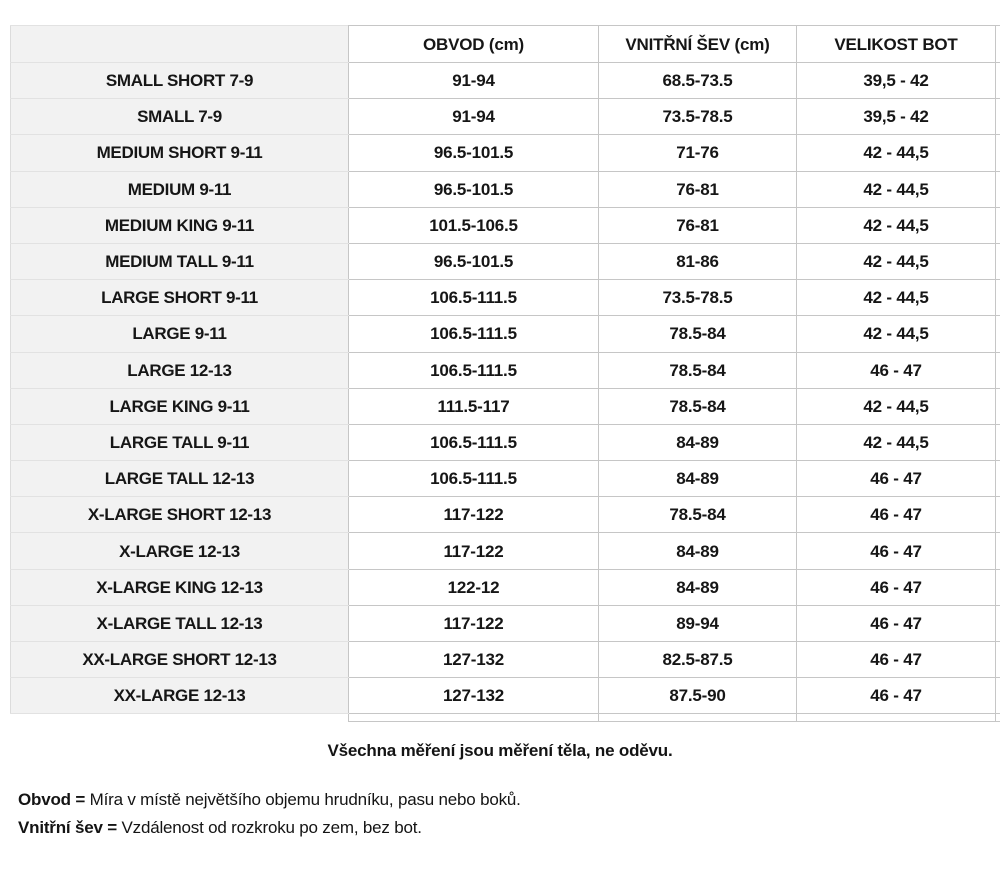 The width and height of the screenshot is (1000, 891). Describe the element at coordinates (179, 44) in the screenshot. I see `column-header-size` at that location.